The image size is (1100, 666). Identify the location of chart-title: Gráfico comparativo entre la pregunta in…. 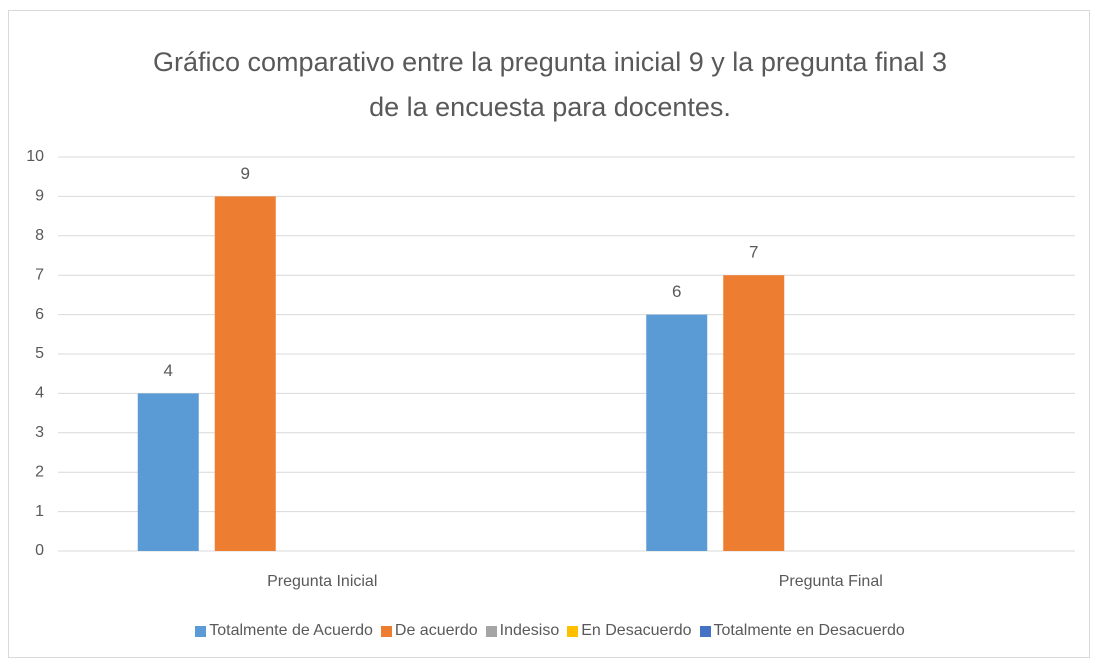
(550, 84).